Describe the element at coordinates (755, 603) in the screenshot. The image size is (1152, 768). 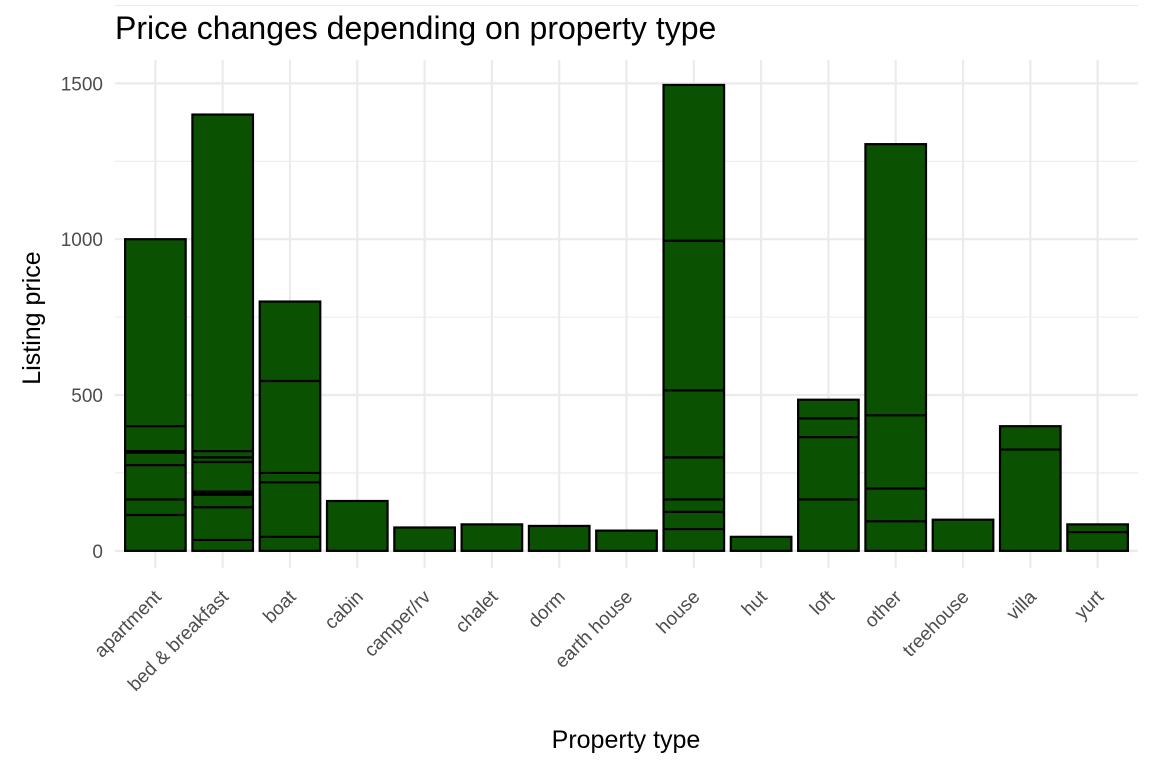
I see `x-tick-label: hut` at that location.